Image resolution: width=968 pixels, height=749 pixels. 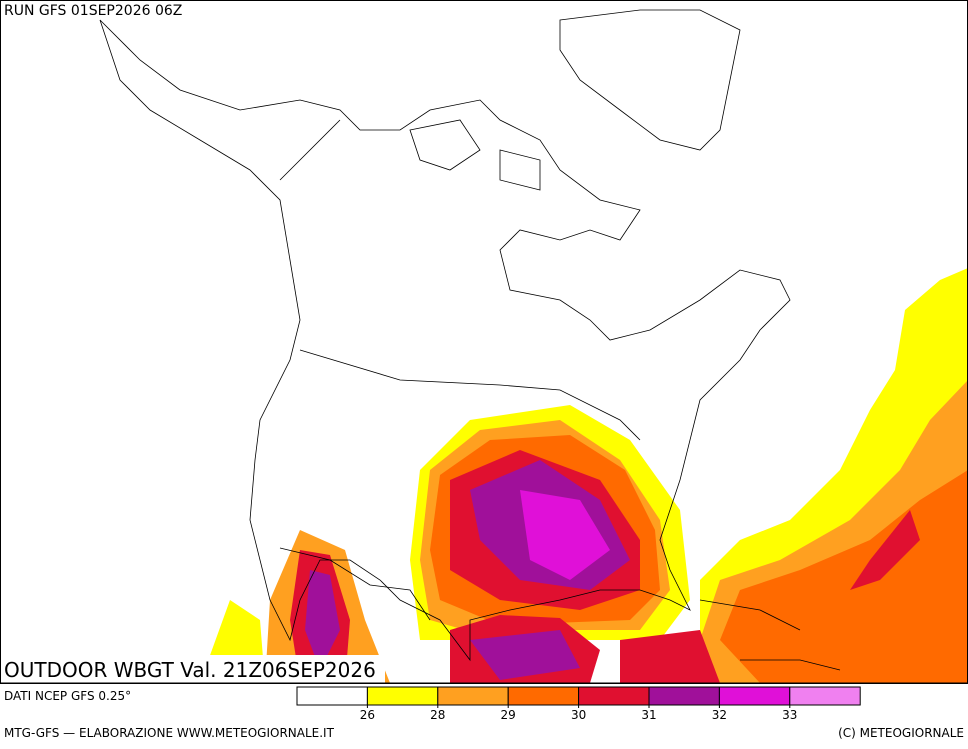 What do you see at coordinates (578, 715) in the screenshot?
I see `legend-tick-label: 30` at bounding box center [578, 715].